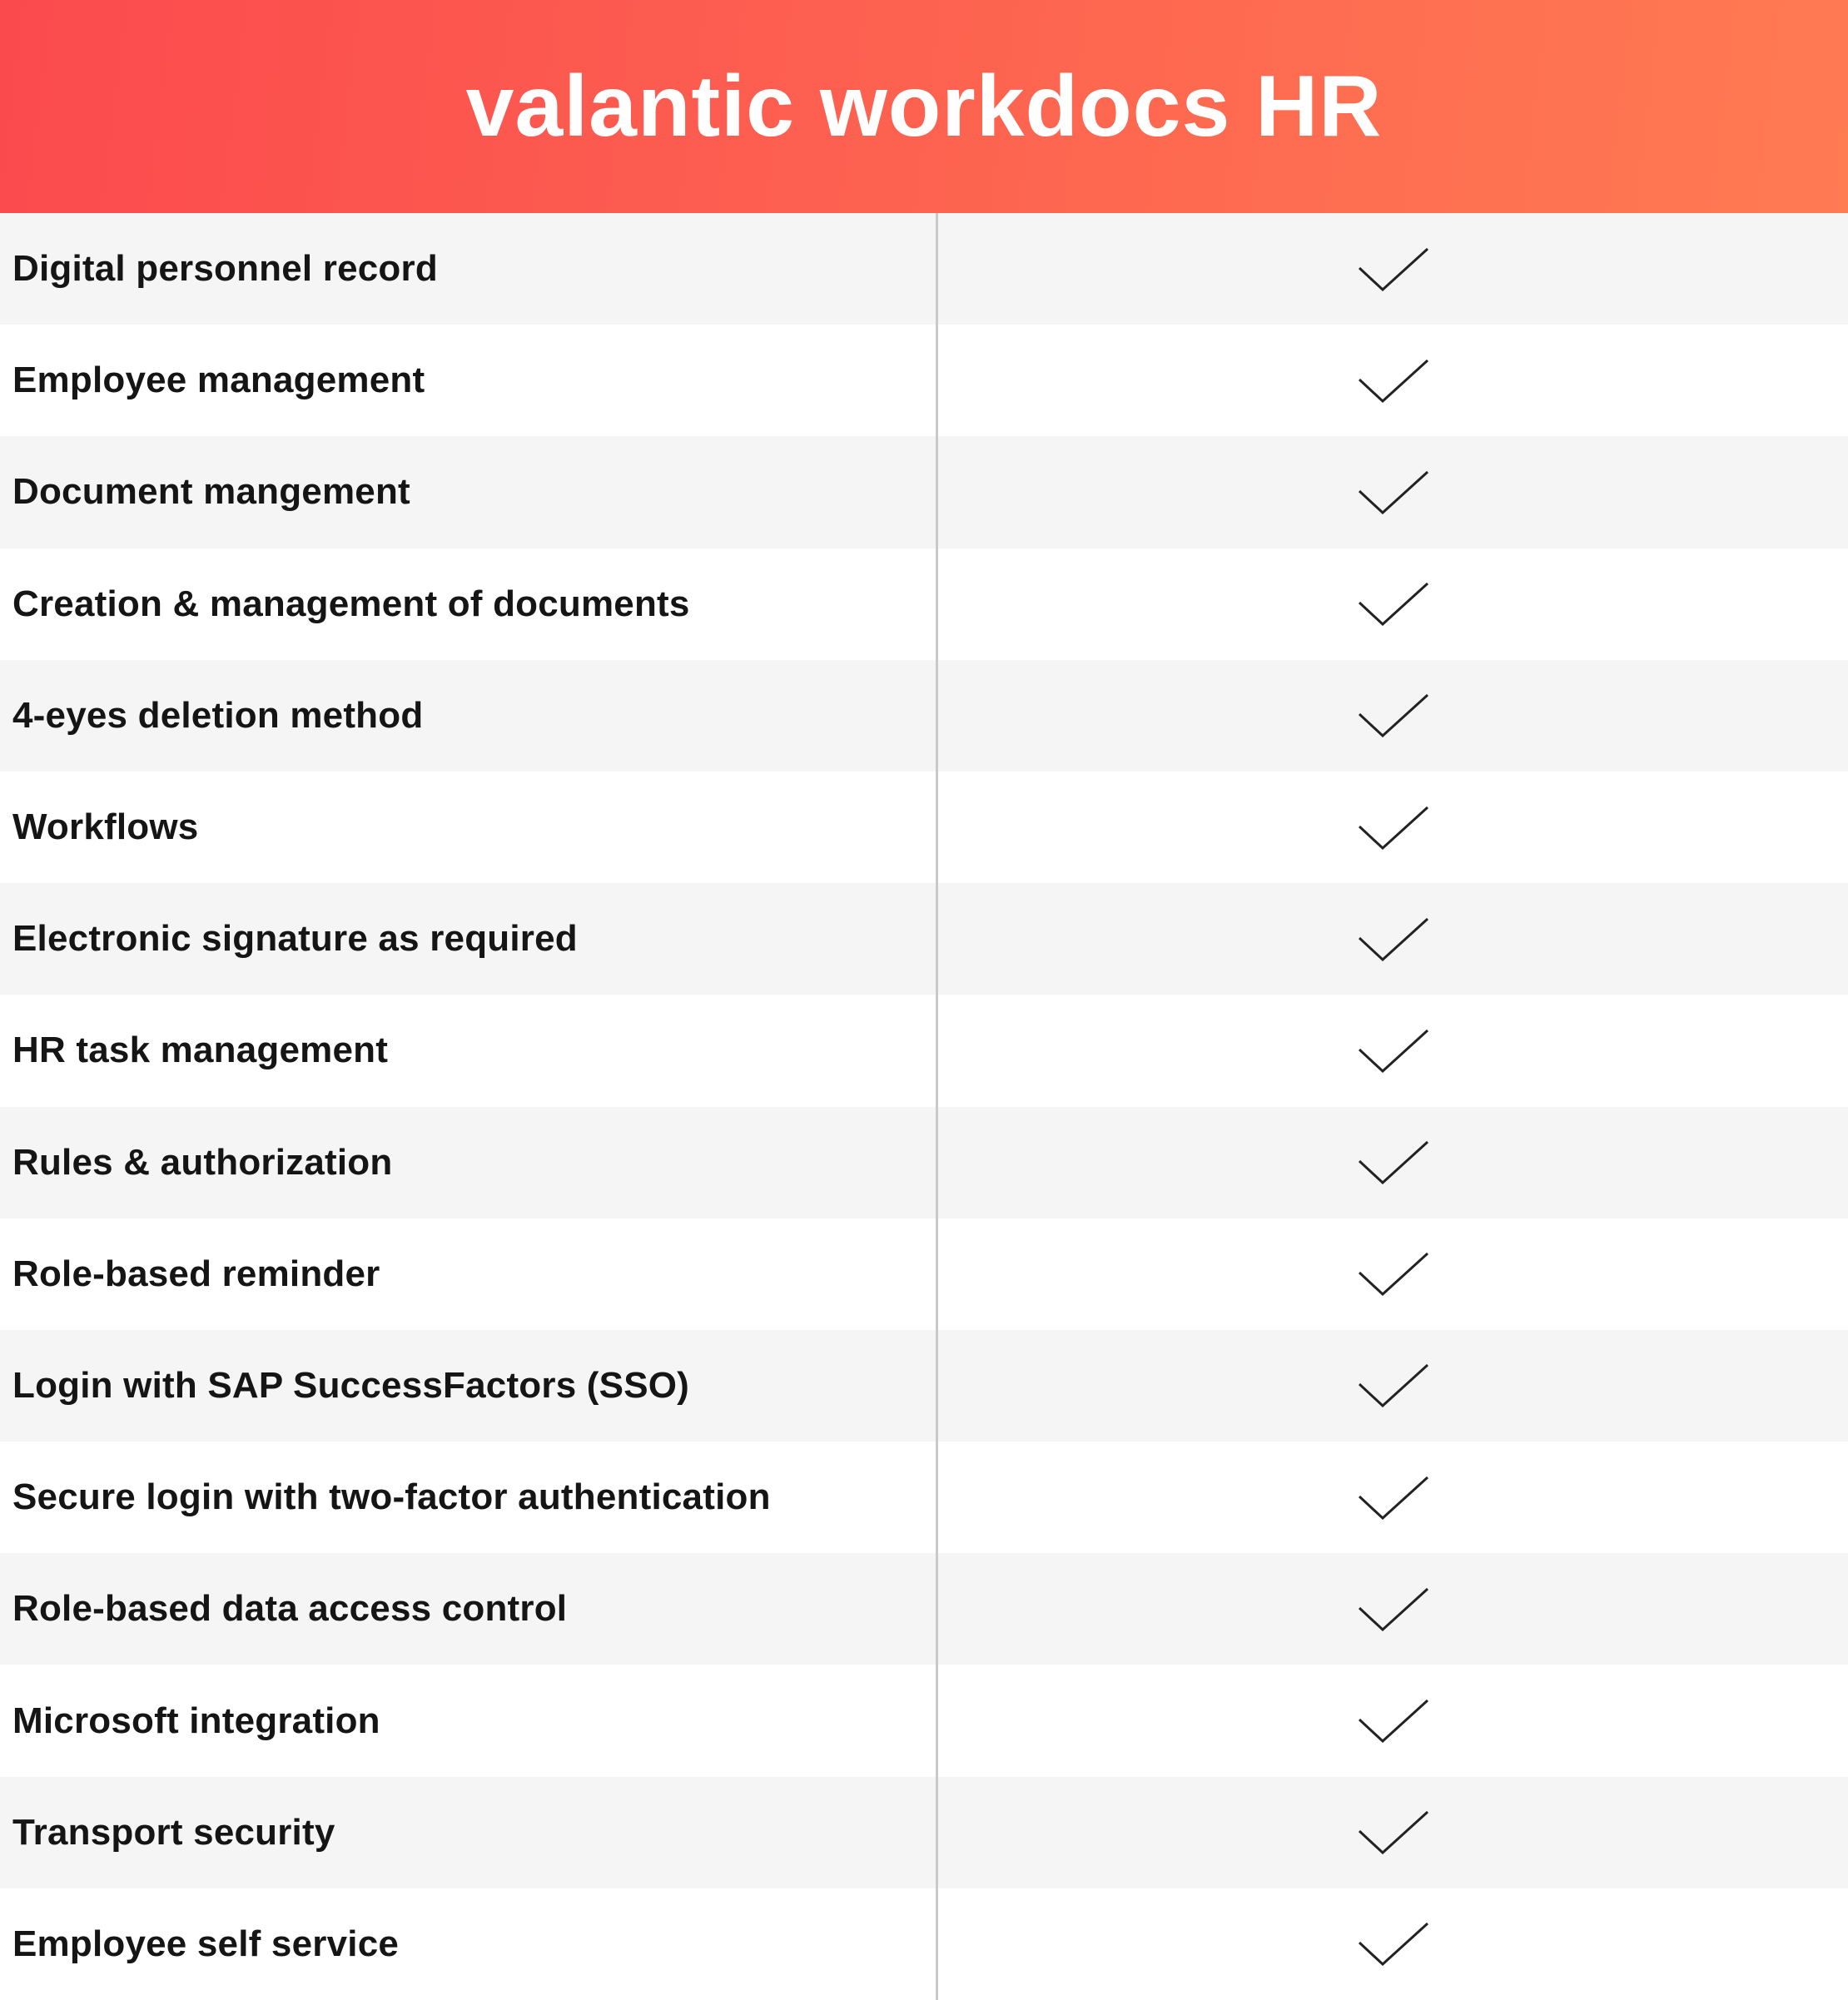 The image size is (1848, 2000). I want to click on table-row: HR task management, so click(924, 1051).